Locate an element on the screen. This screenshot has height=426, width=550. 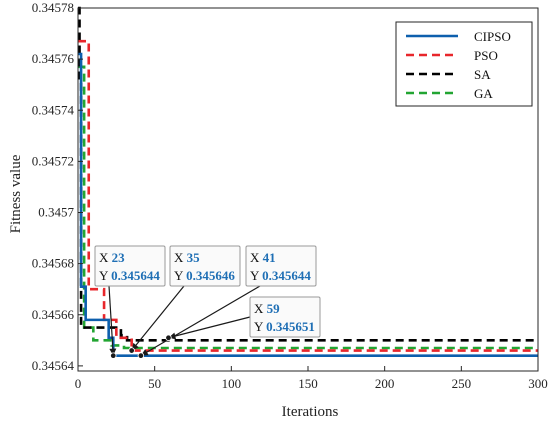
y-tick-label: 0.34574 is located at coordinates (53, 109).